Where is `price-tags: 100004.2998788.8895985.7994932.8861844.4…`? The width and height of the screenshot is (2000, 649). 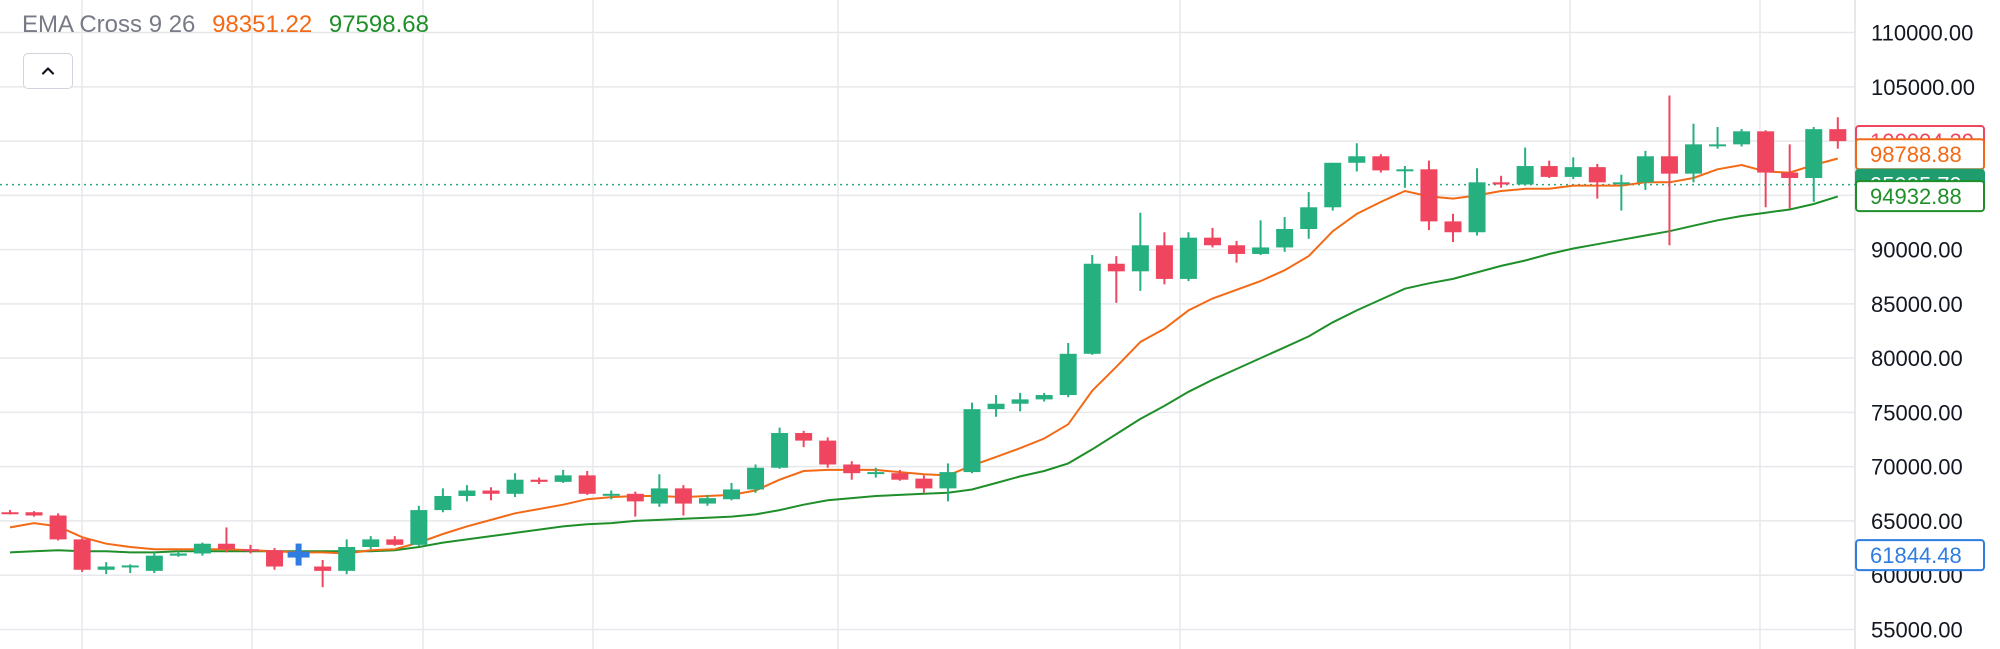
price-tags: 100004.2998788.8895985.7994932.8861844.4… is located at coordinates (1920, 348).